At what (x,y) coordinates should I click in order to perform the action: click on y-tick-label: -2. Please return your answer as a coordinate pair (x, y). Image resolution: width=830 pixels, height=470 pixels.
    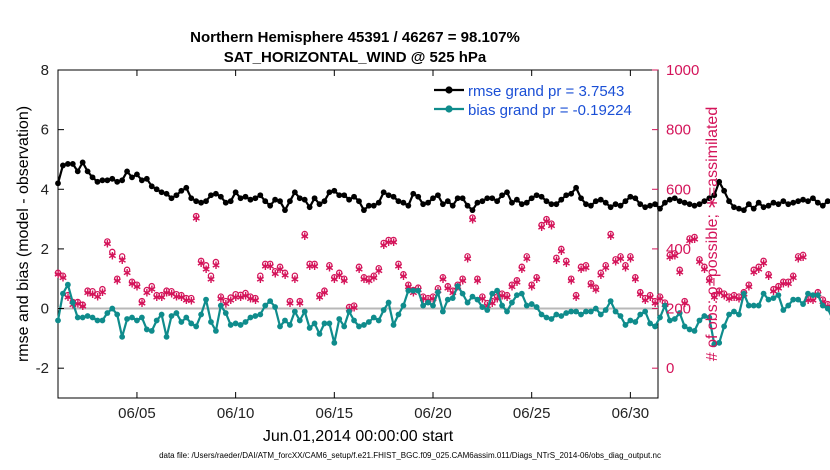
    Looking at the image, I should click on (42, 368).